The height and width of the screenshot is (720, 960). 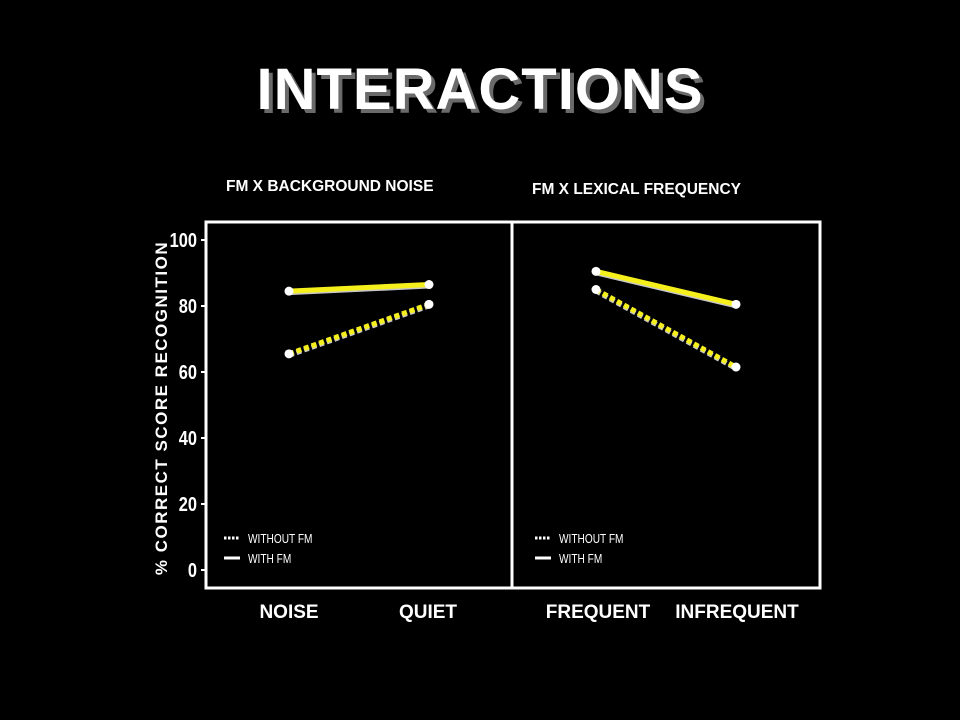 What do you see at coordinates (183, 239) in the screenshot?
I see `y-tick-label: 100` at bounding box center [183, 239].